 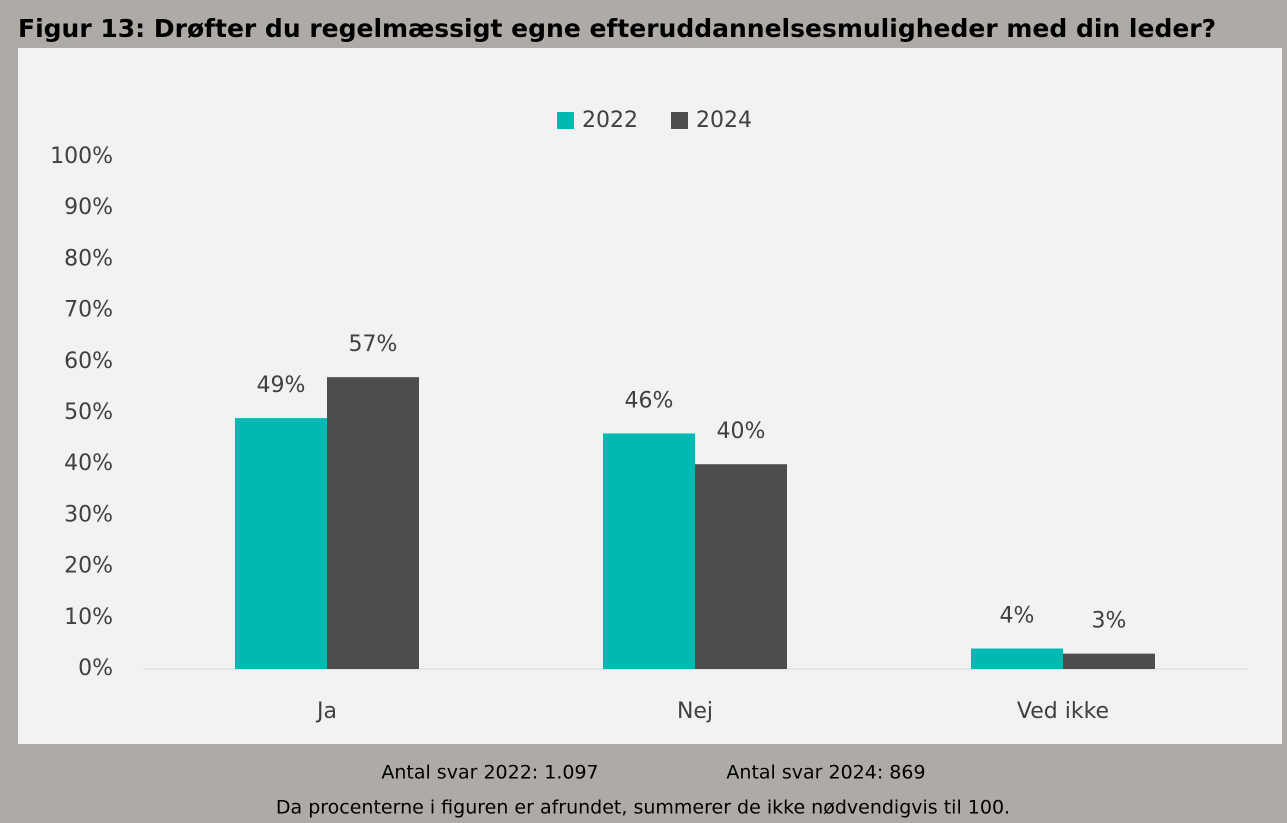 I want to click on y-tick-label: 70%, so click(x=88, y=310).